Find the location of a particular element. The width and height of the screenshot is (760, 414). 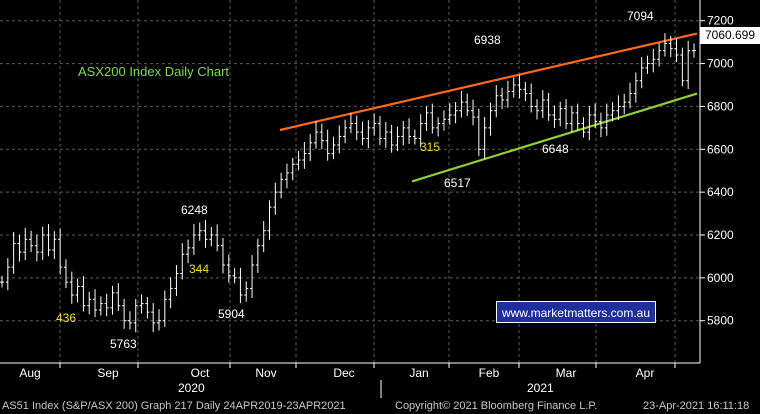

year-label-2021: 2021 is located at coordinates (540, 388).